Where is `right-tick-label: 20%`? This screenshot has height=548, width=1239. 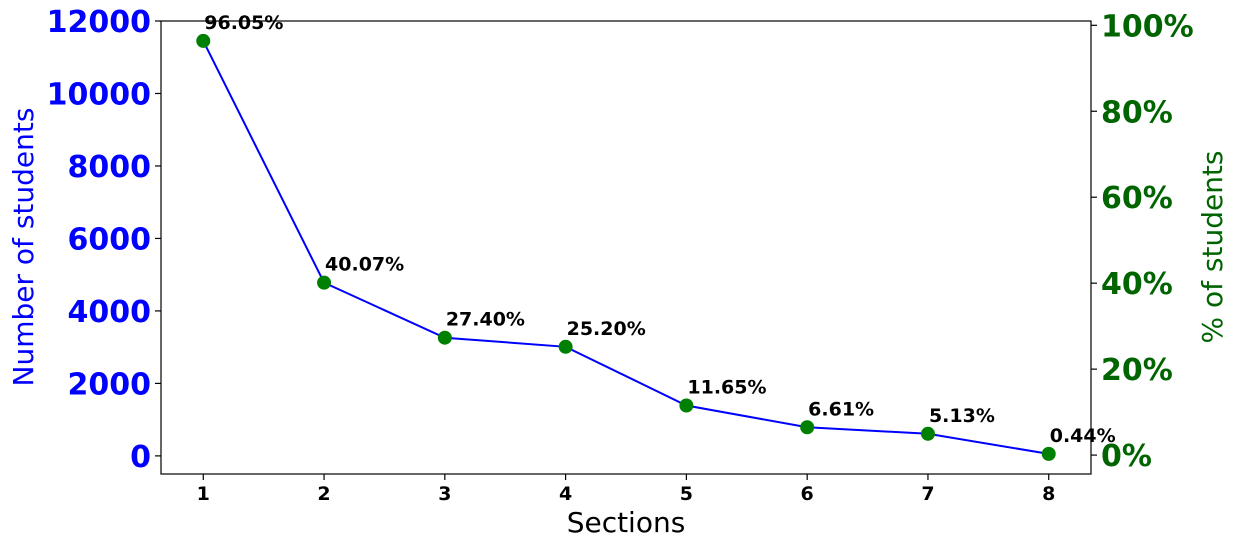 right-tick-label: 20% is located at coordinates (1137, 370).